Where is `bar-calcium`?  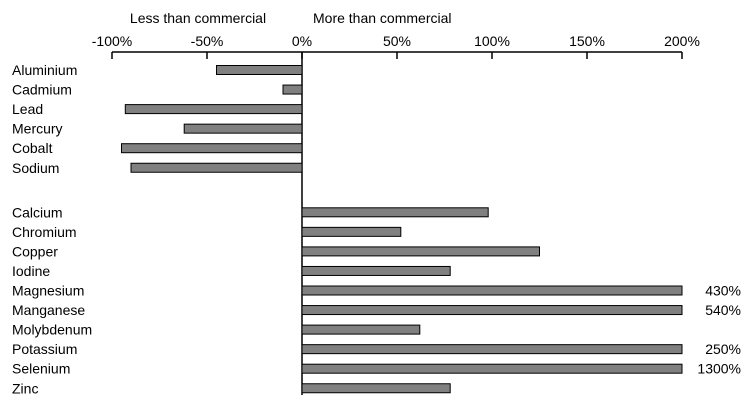 bar-calcium is located at coordinates (395, 212).